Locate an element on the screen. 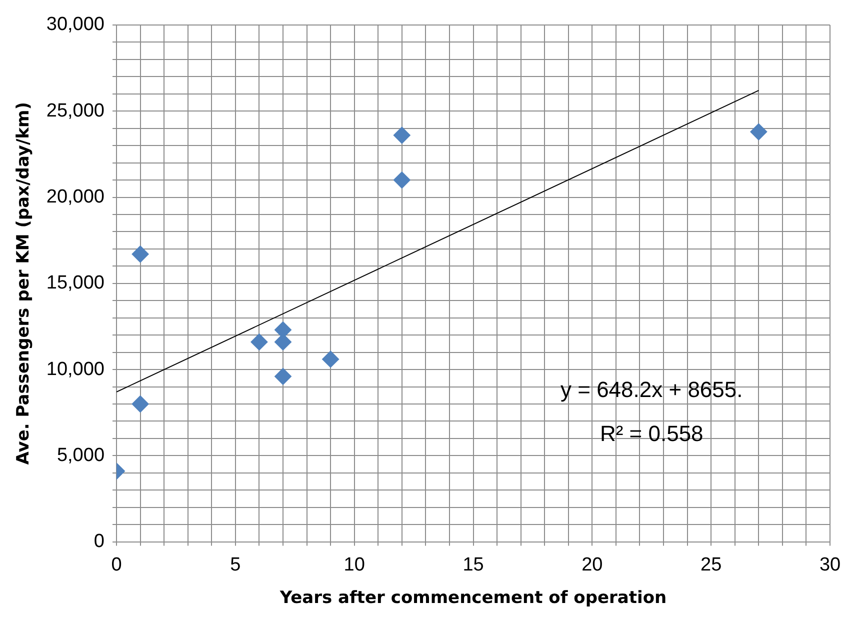  x-tick-label: 5 is located at coordinates (235, 565).